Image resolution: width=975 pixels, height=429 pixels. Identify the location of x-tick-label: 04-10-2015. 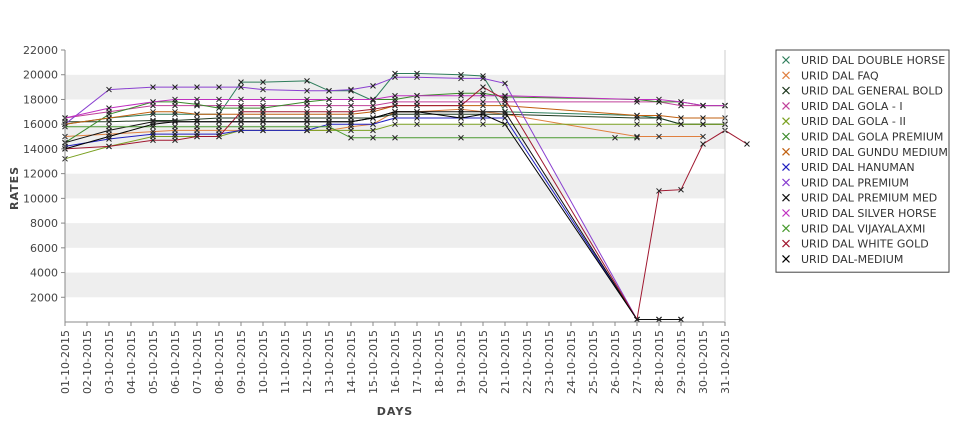
(131, 362).